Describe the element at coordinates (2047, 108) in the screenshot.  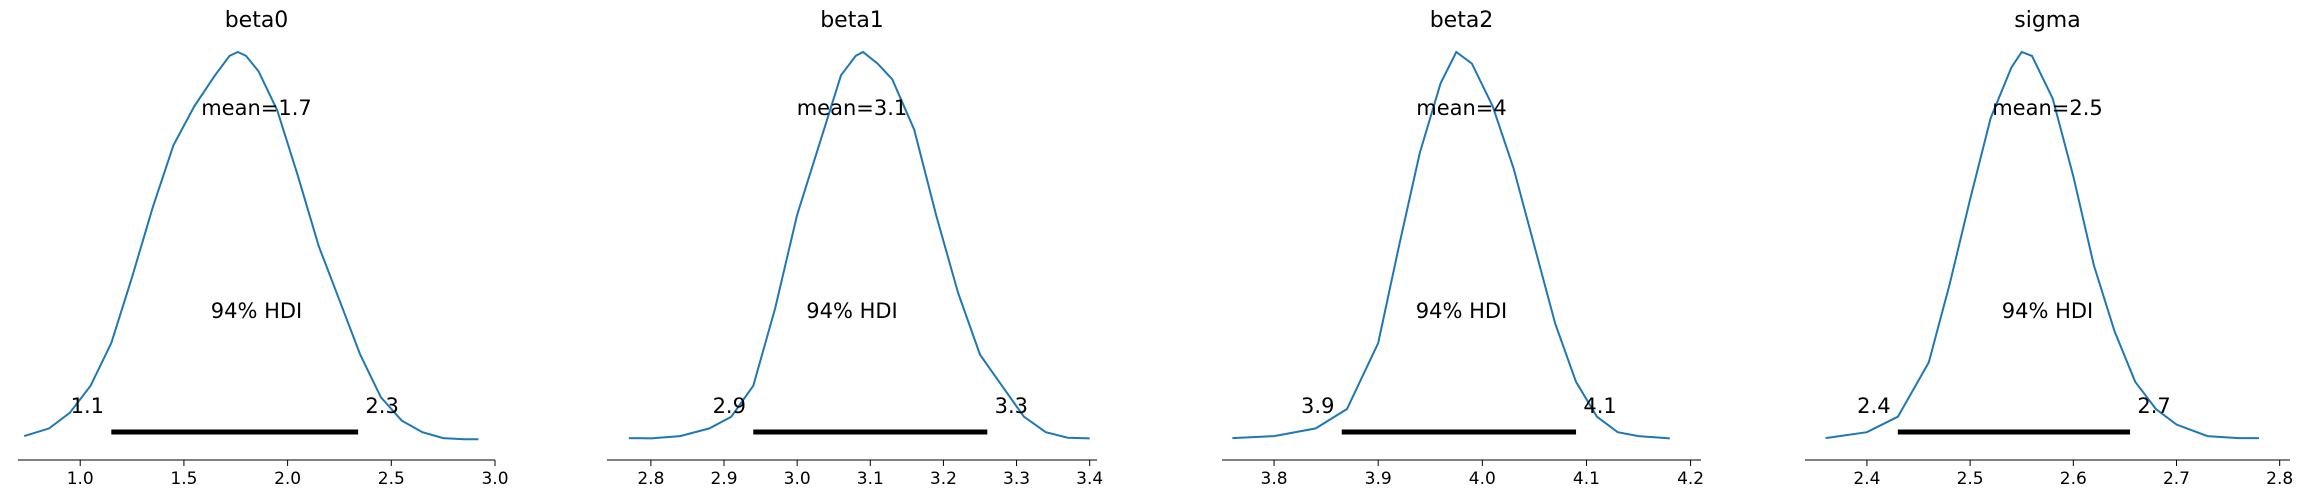
I see `mean-label: mean=2.5` at that location.